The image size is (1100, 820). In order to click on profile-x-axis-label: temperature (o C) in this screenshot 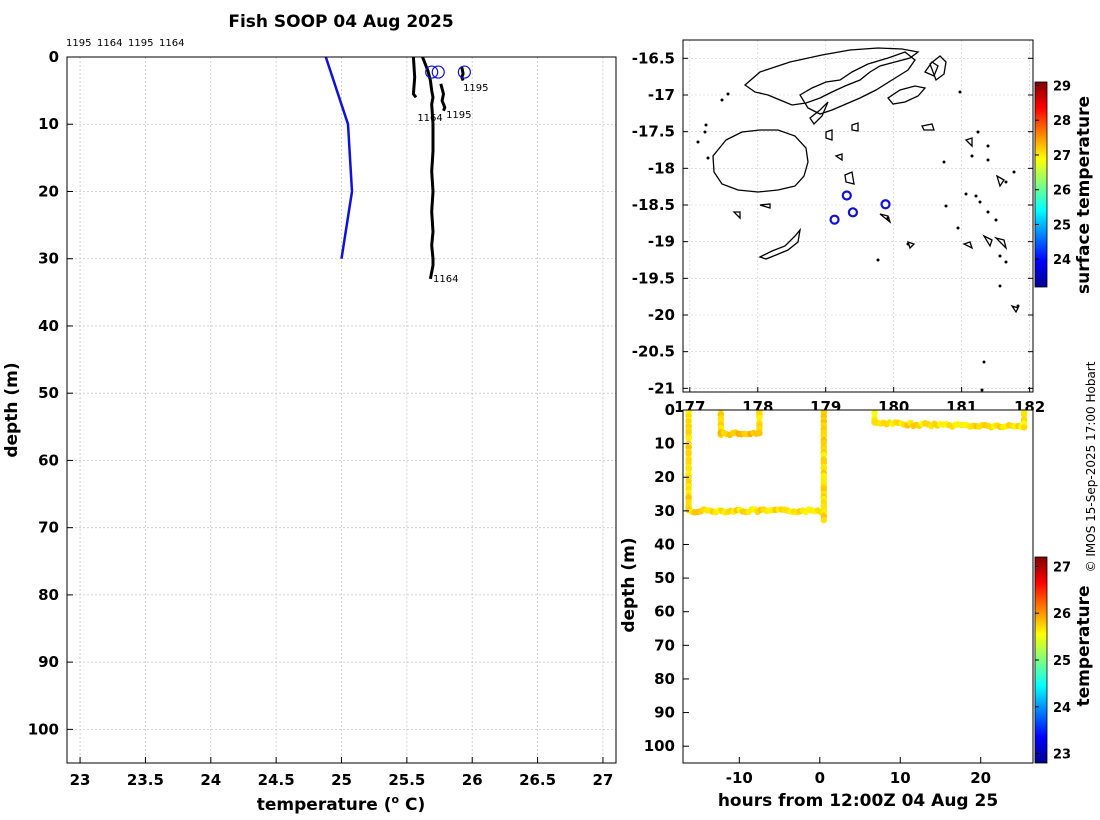, I will do `click(341, 804)`.